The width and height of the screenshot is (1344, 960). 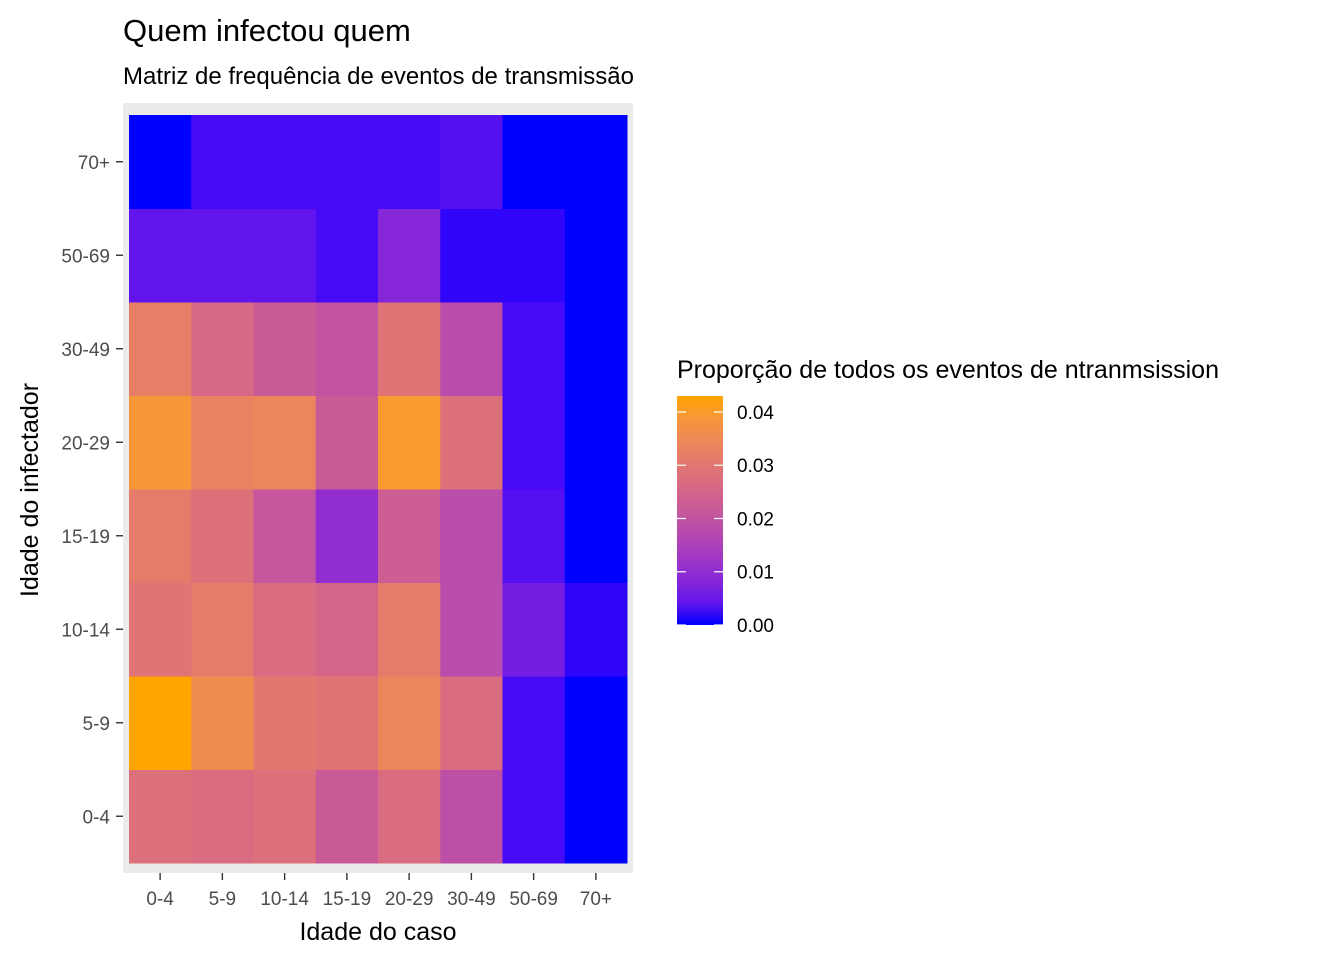 What do you see at coordinates (94, 163) in the screenshot?
I see `y-tick-label: 70+` at bounding box center [94, 163].